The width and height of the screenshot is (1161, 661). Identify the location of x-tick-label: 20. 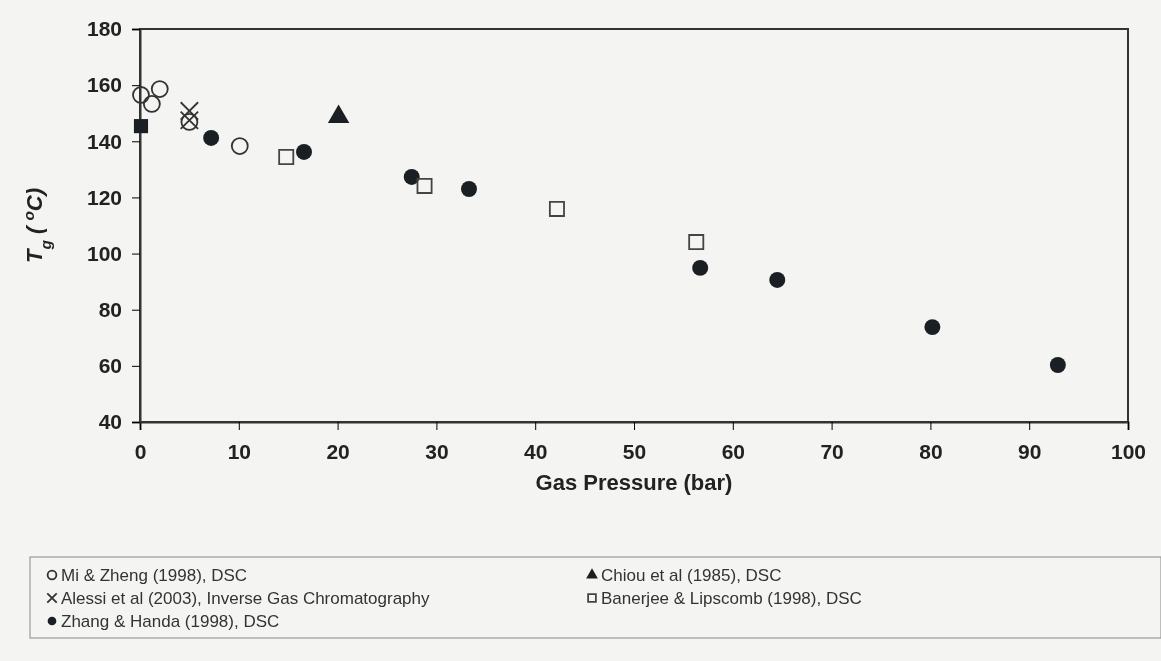
(338, 451).